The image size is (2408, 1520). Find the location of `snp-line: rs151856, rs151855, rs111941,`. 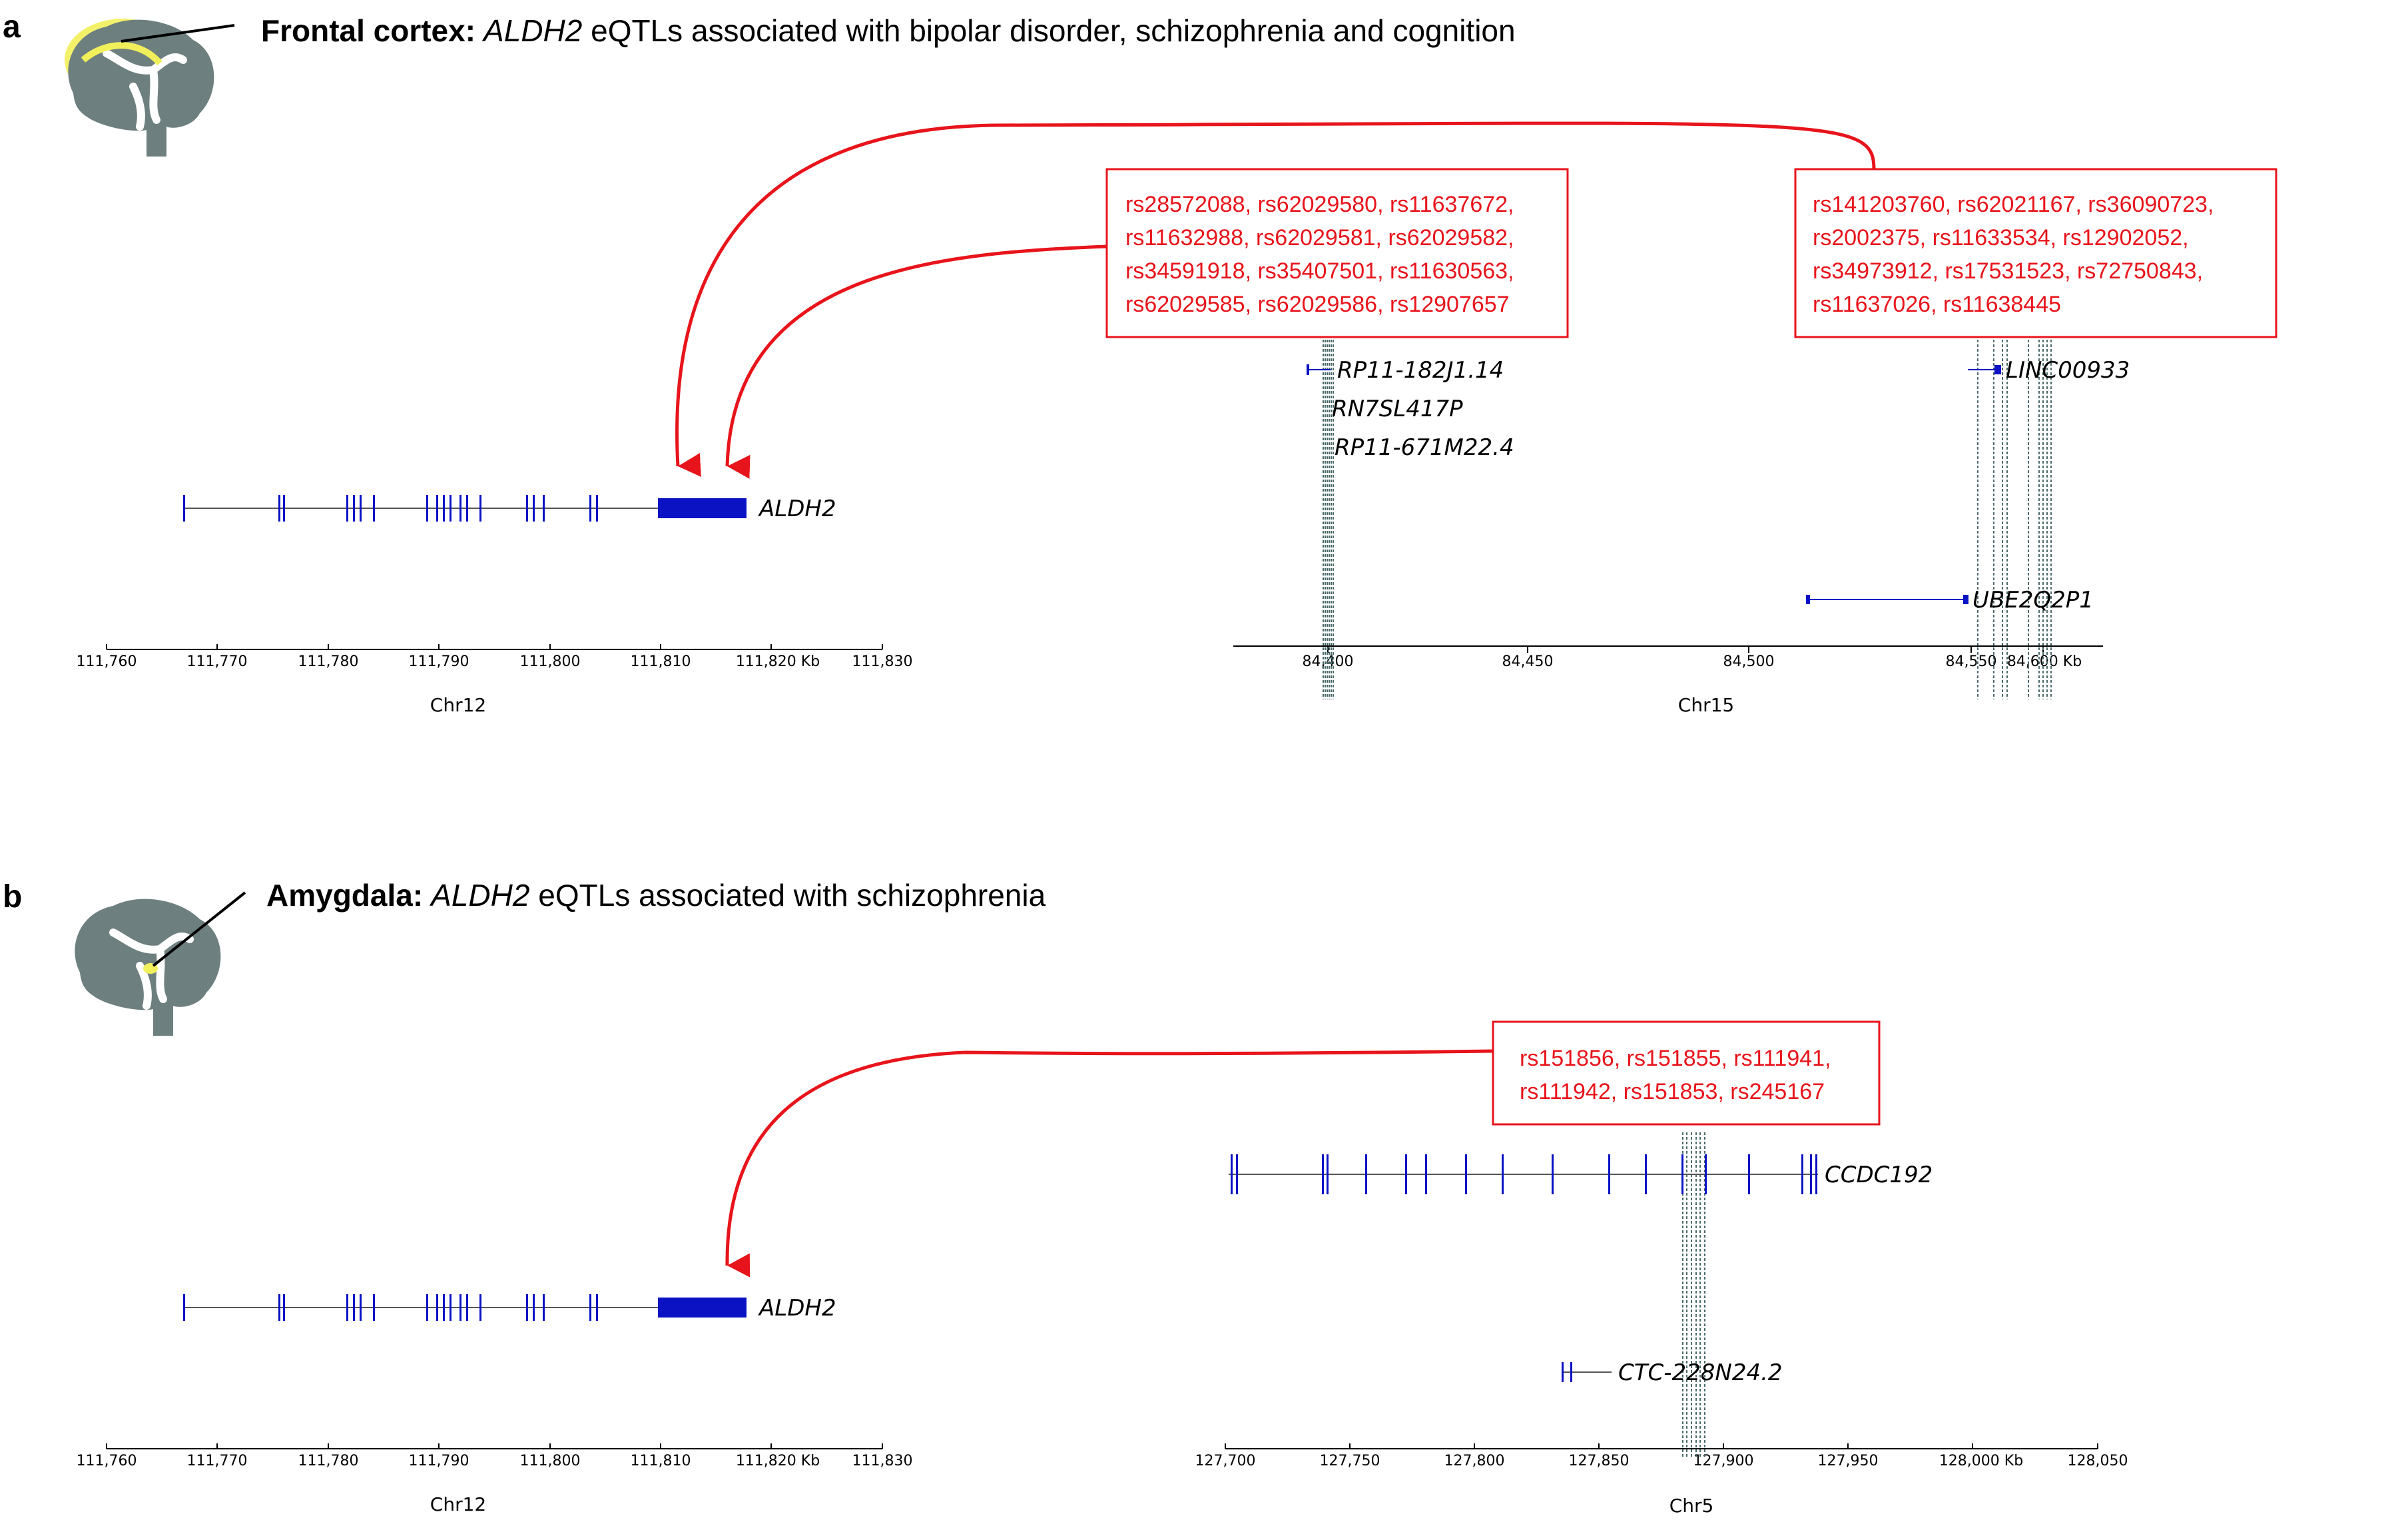

snp-line: rs151856, rs151855, rs111941, is located at coordinates (1675, 1058).